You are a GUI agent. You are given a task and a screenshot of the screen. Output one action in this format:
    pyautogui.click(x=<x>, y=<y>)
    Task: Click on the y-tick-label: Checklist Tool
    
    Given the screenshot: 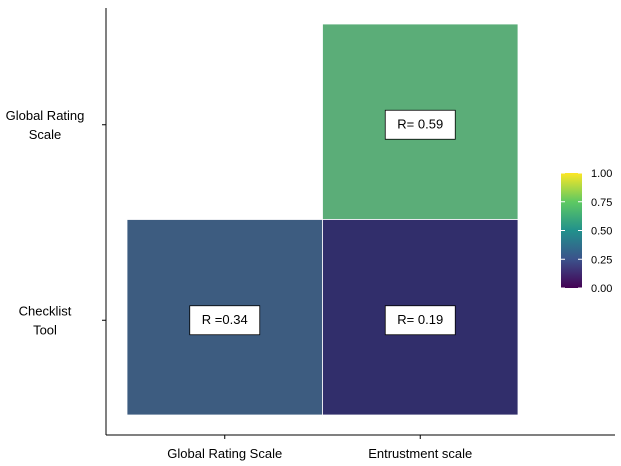 What is the action you would take?
    pyautogui.click(x=45, y=320)
    